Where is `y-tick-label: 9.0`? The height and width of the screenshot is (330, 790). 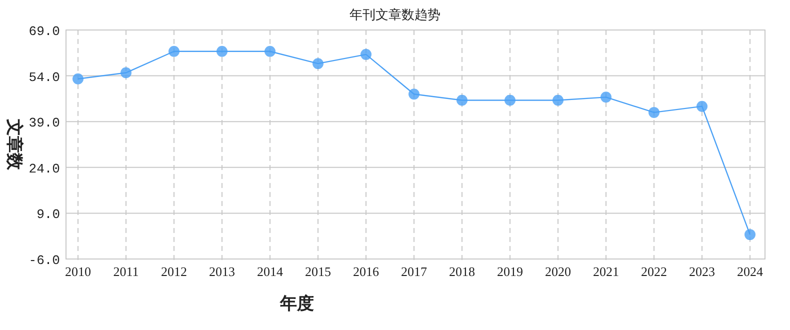
y-tick-label: 9.0 is located at coordinates (48, 214).